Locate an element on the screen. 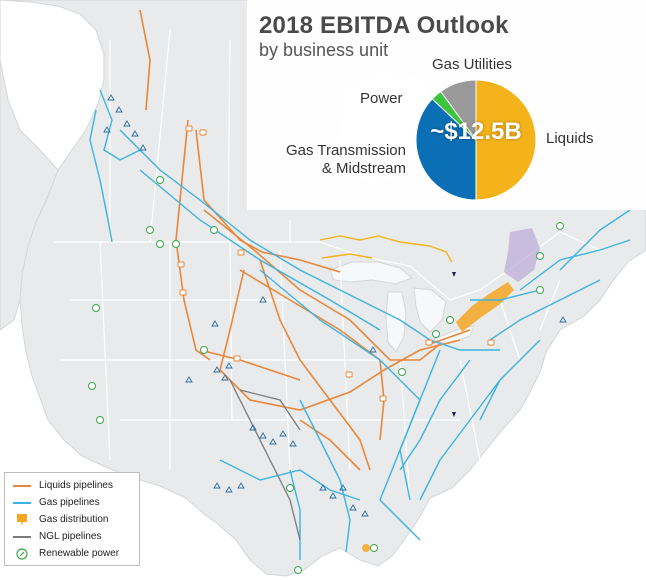  orange-line-icon is located at coordinates (22, 486).